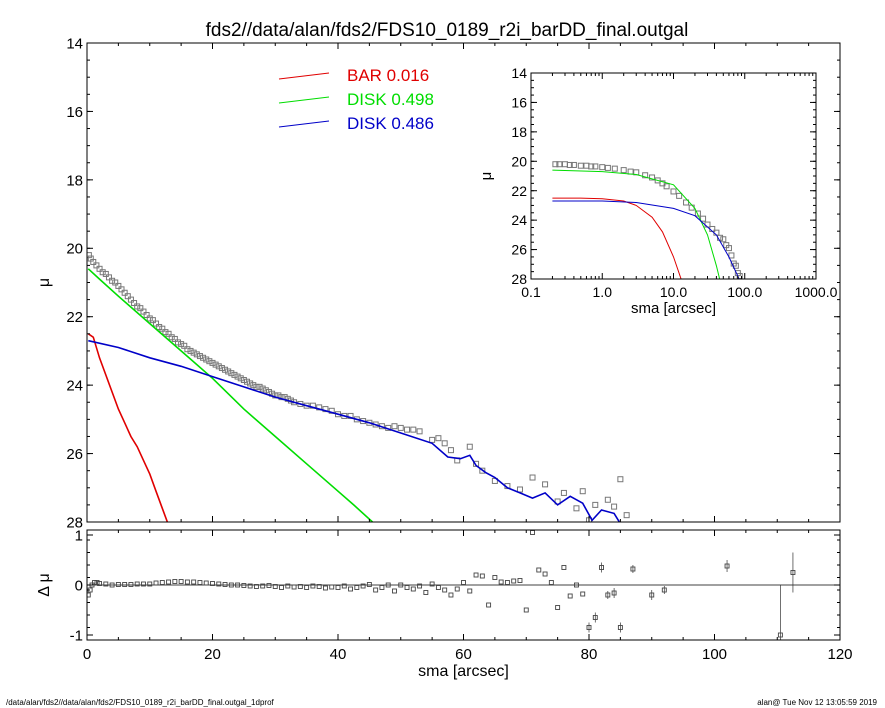  Describe the element at coordinates (74, 386) in the screenshot. I see `y-tick-label: 24` at that location.